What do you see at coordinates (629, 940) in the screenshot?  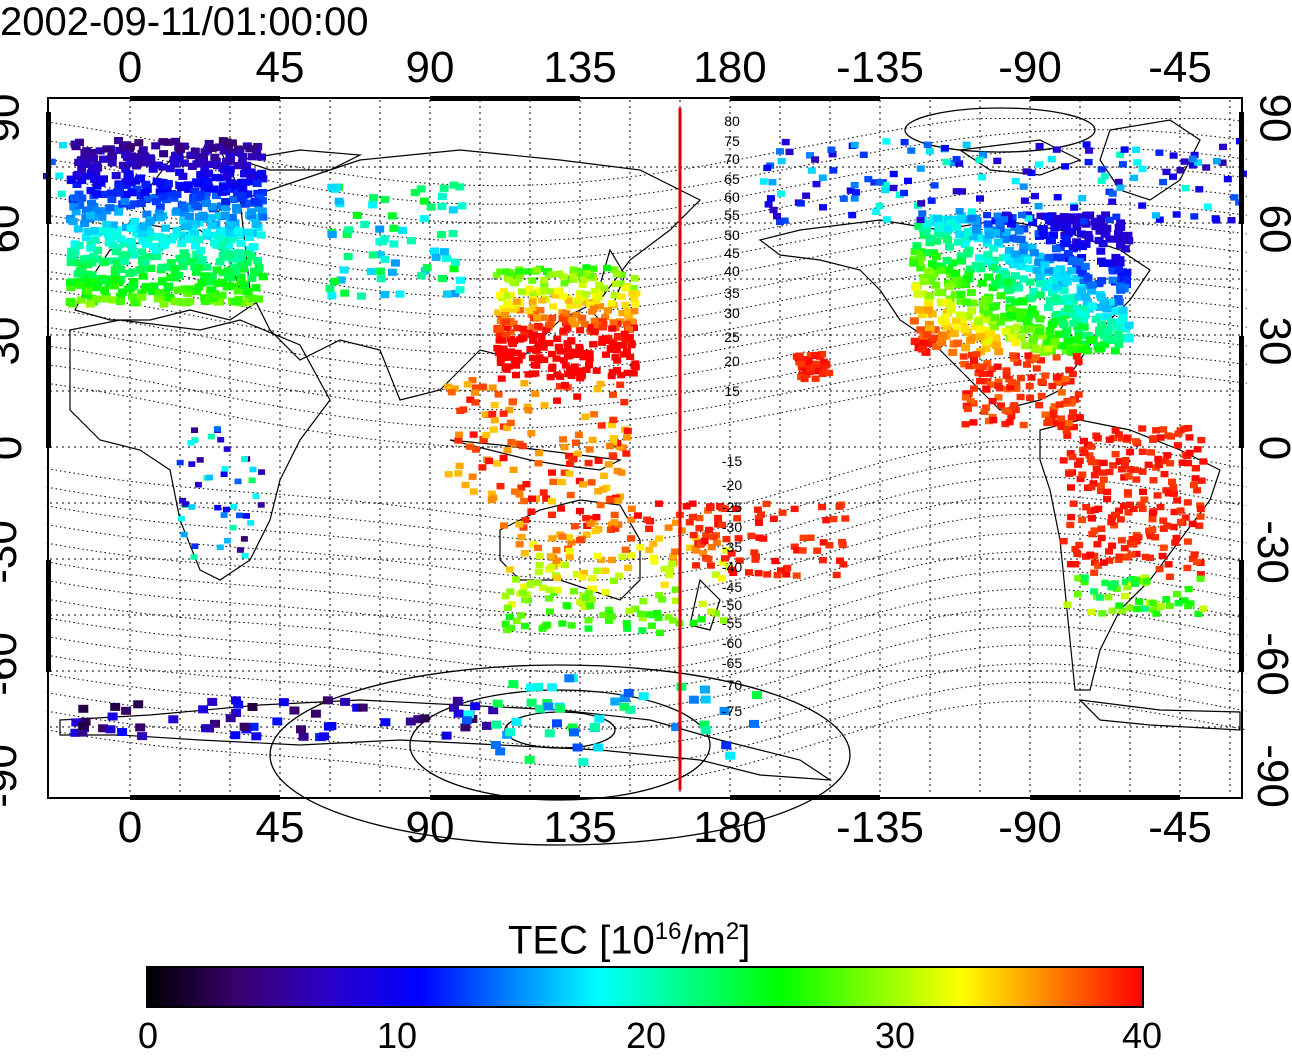 I see `colorbar-title: TEC [1016/m2]` at bounding box center [629, 940].